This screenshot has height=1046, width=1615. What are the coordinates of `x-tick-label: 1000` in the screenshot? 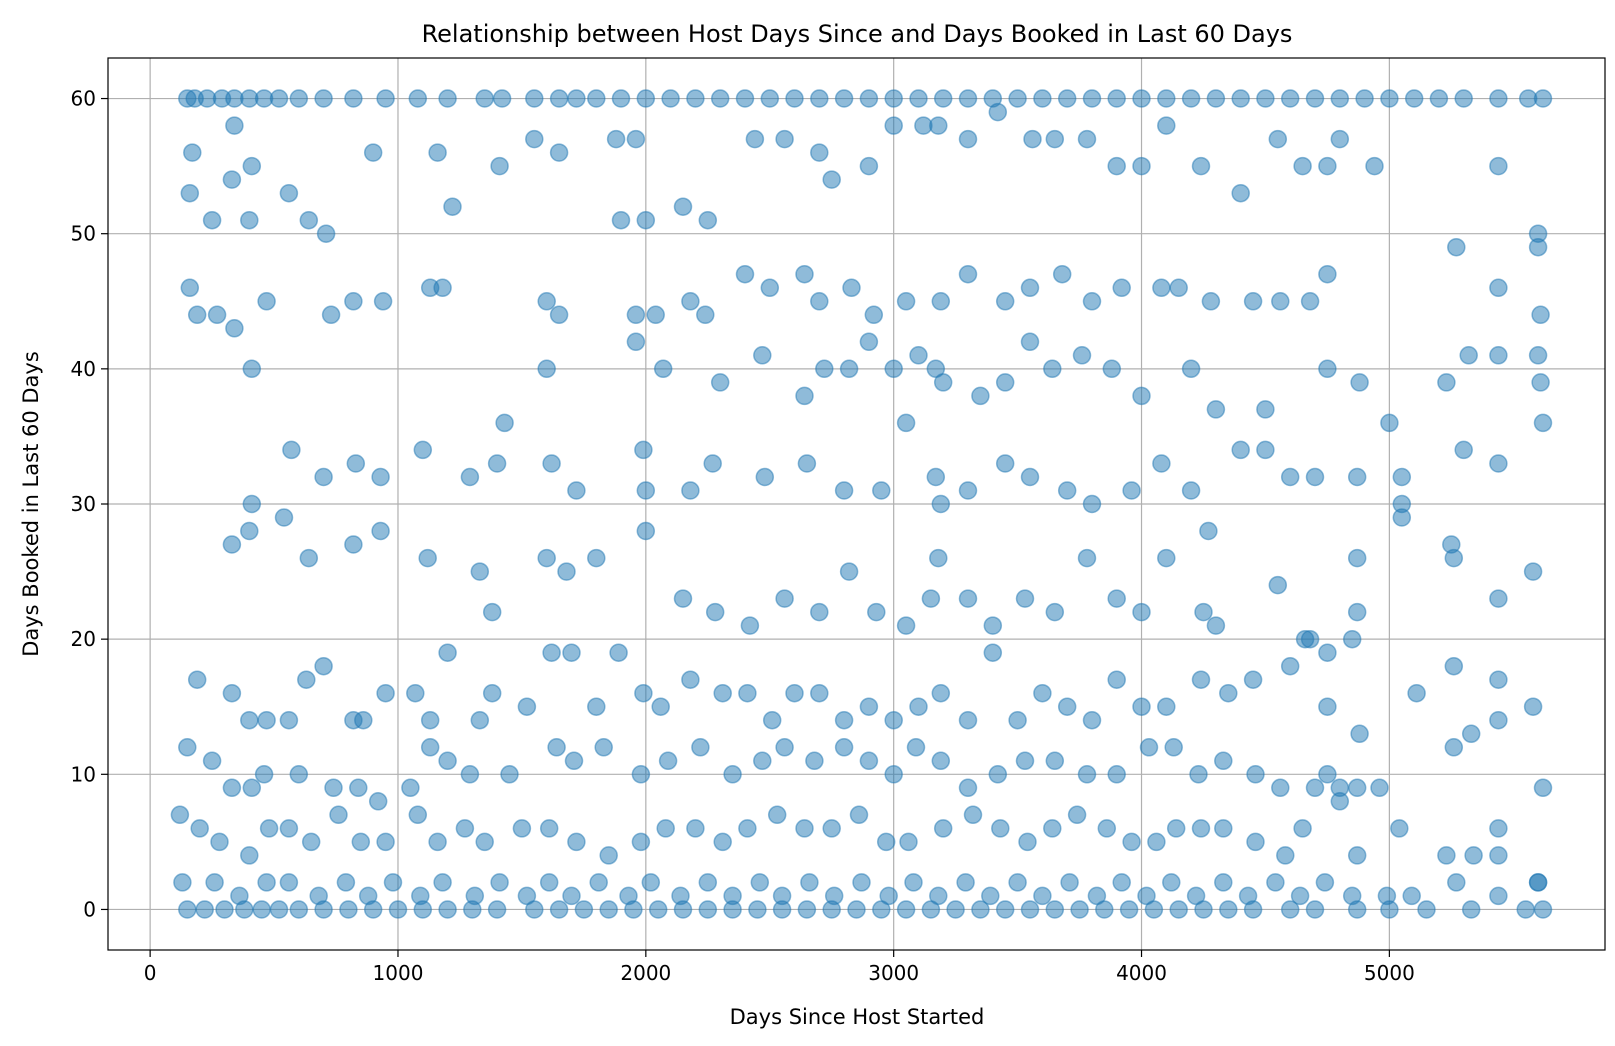 It's located at (398, 973).